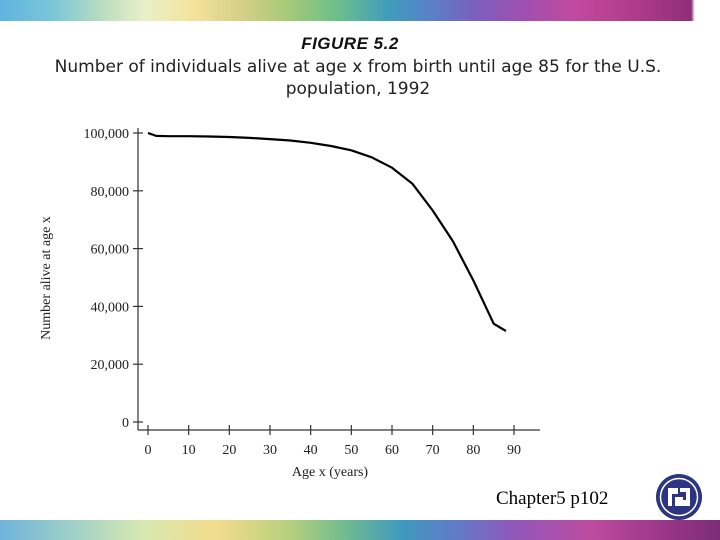 The height and width of the screenshot is (540, 720). What do you see at coordinates (330, 472) in the screenshot?
I see `x-axis-label: Age x (years)` at bounding box center [330, 472].